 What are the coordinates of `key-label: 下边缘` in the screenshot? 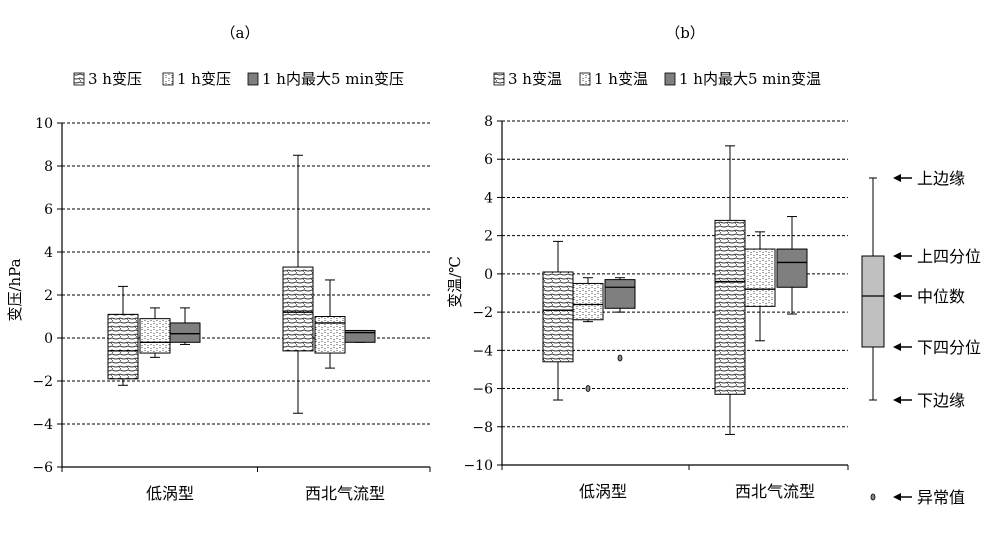 It's located at (941, 400).